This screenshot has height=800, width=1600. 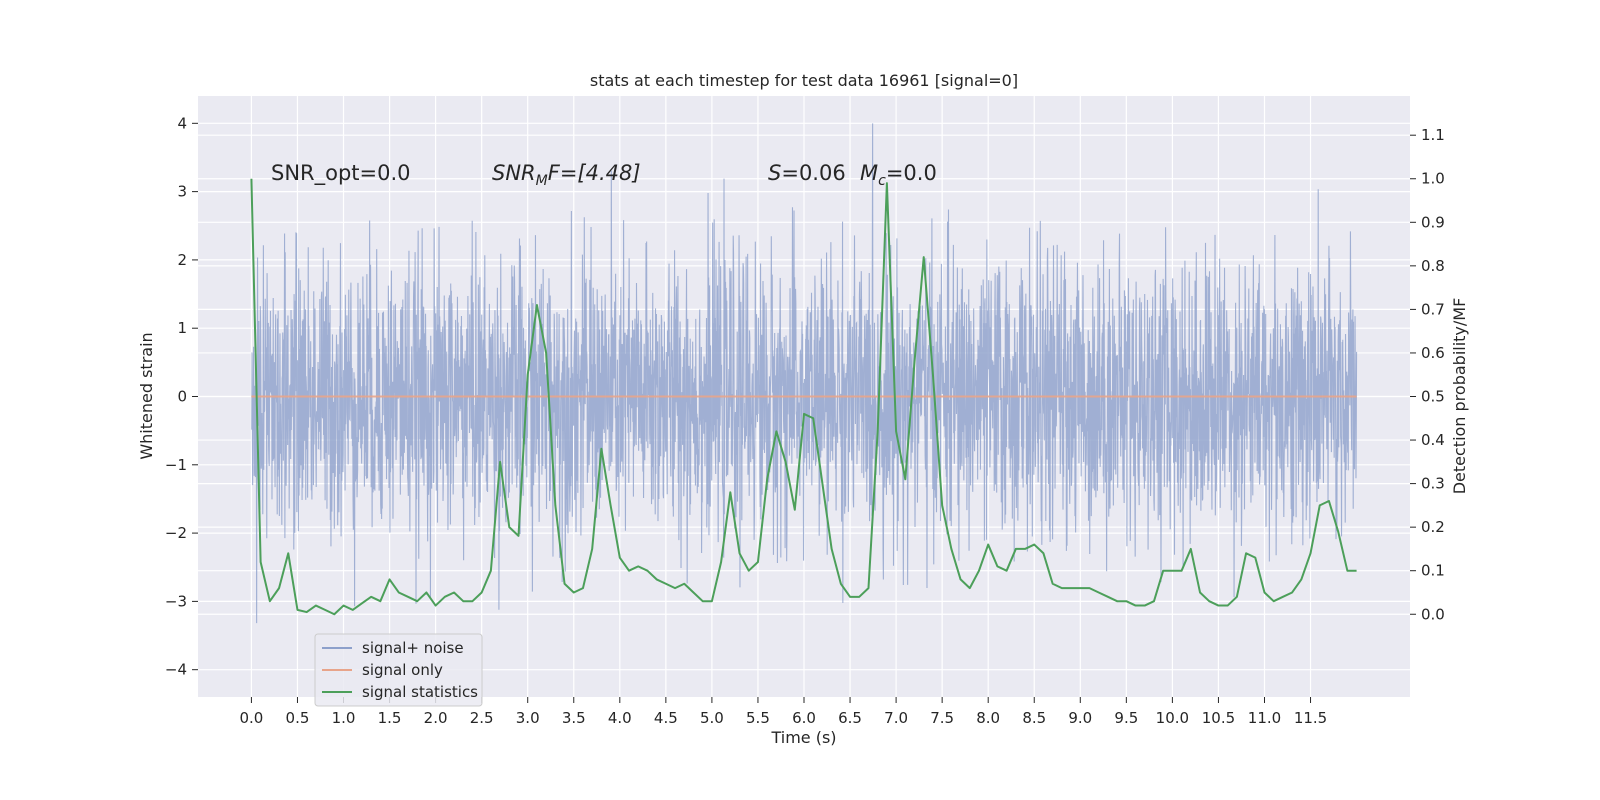 I want to click on y-tick-label: 0, so click(x=182, y=397).